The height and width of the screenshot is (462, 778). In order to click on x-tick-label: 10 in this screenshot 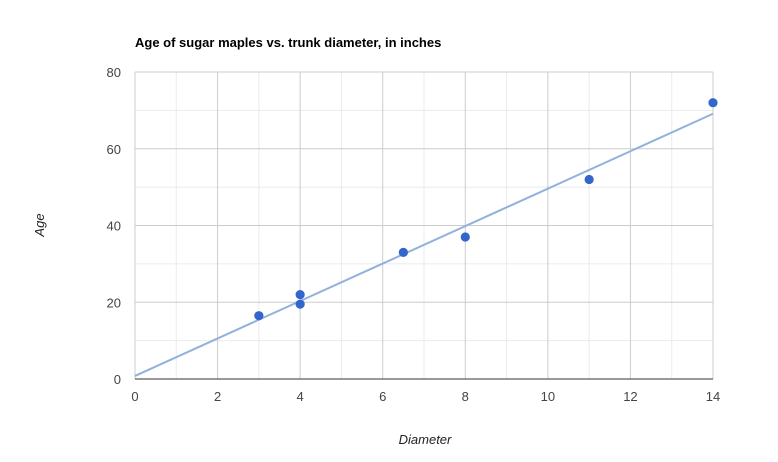, I will do `click(548, 396)`.